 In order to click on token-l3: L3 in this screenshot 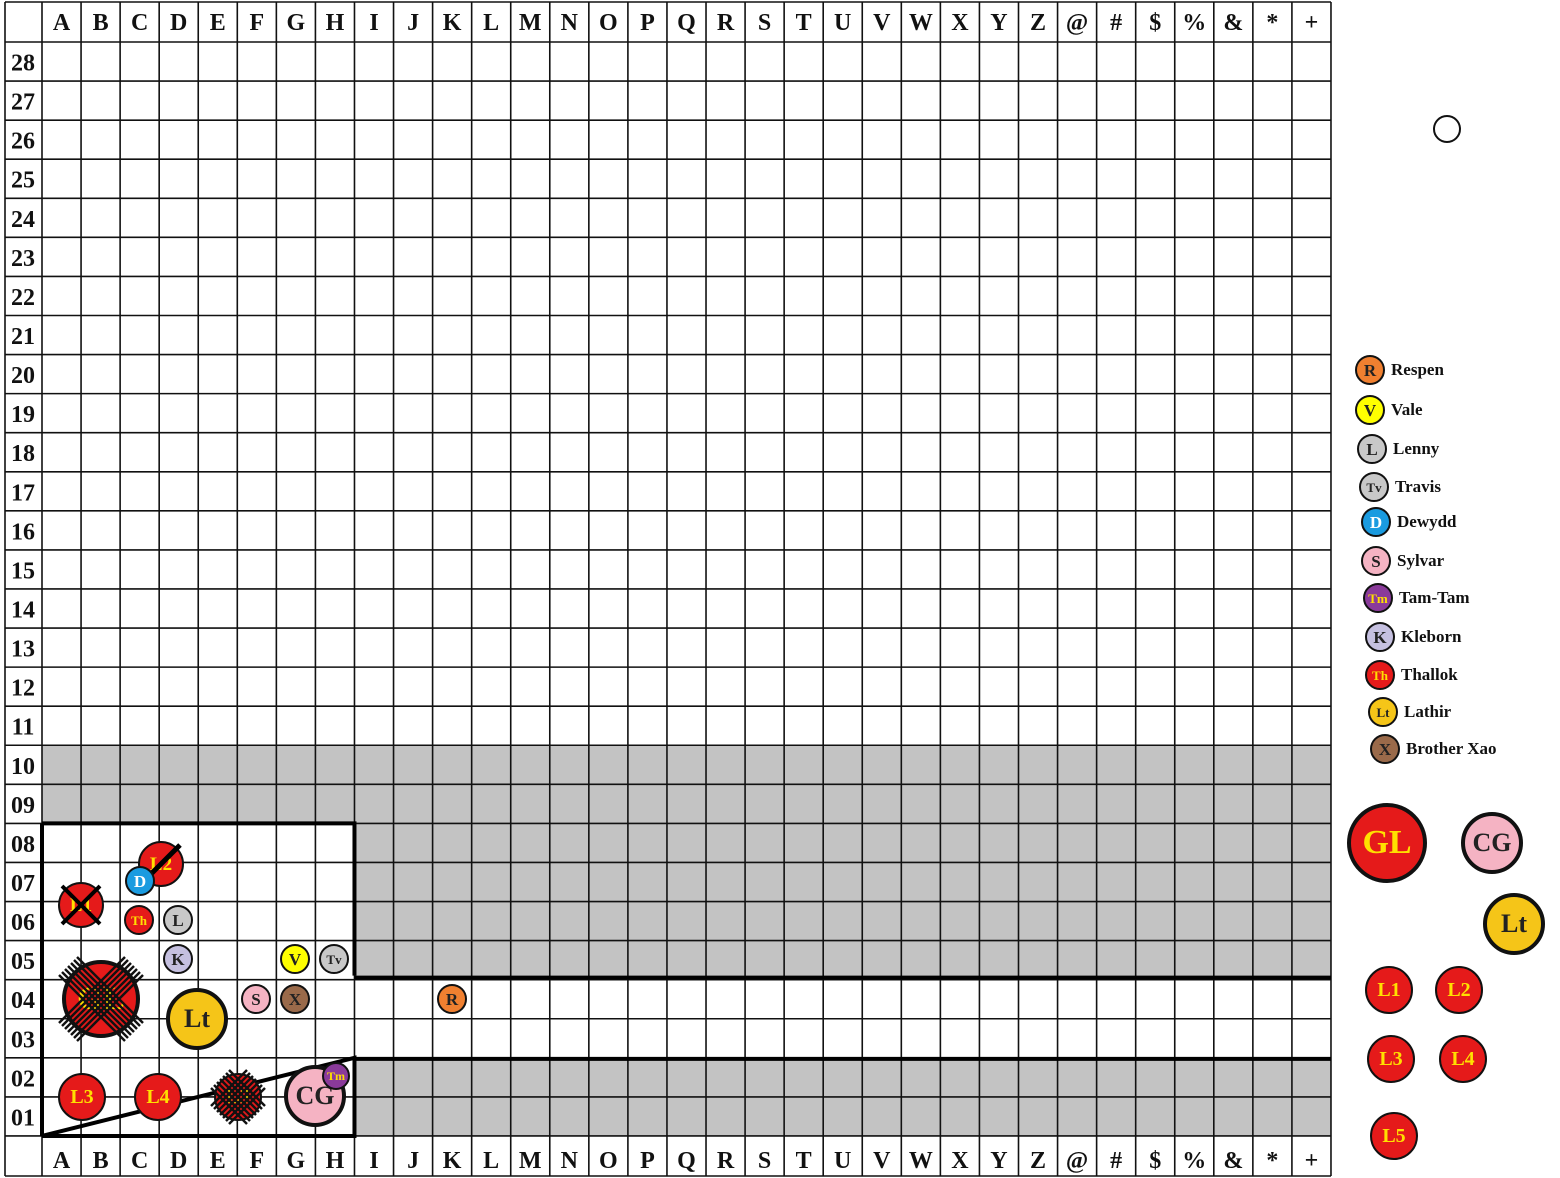, I will do `click(82, 1097)`.